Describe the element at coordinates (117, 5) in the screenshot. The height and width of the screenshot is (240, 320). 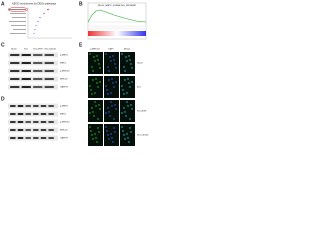
I see `panel-title: KEGG_MAPK_SIGNALING_PATHWAY` at that location.